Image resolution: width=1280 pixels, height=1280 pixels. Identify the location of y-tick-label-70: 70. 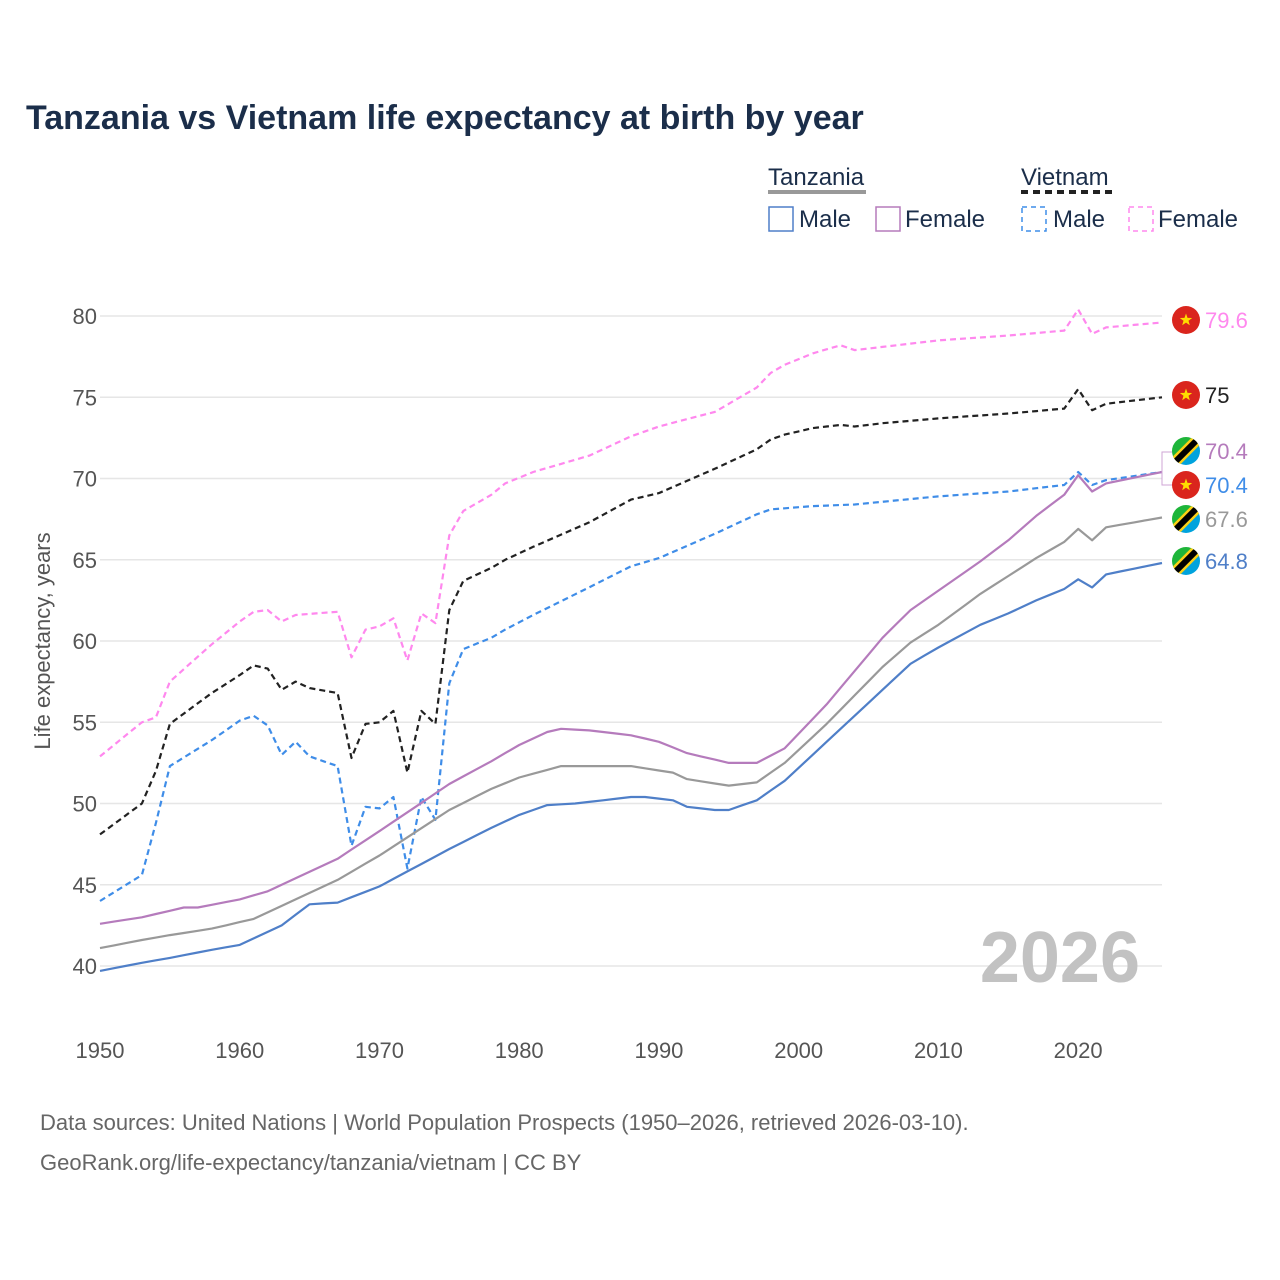
(85, 479).